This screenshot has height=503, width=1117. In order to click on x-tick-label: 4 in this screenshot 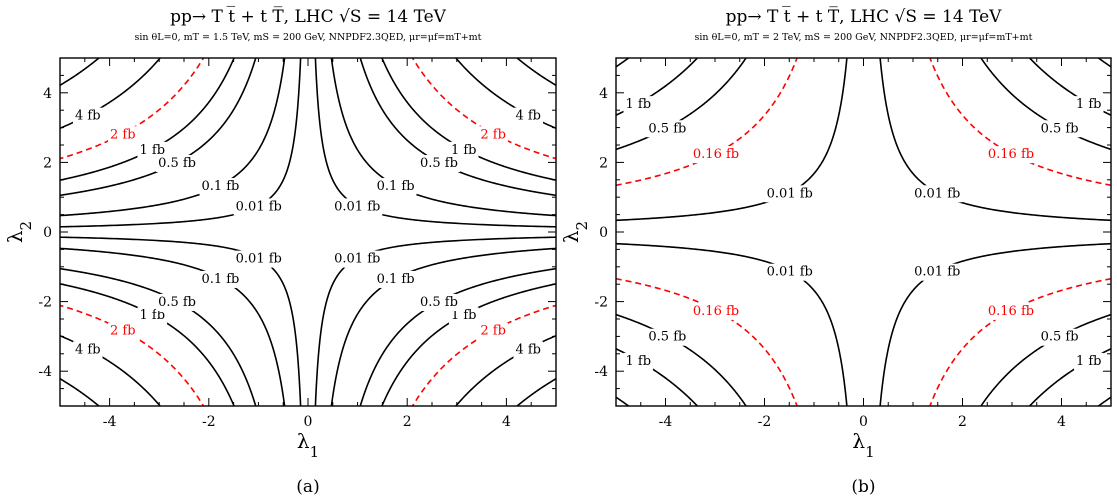, I will do `click(1061, 422)`.